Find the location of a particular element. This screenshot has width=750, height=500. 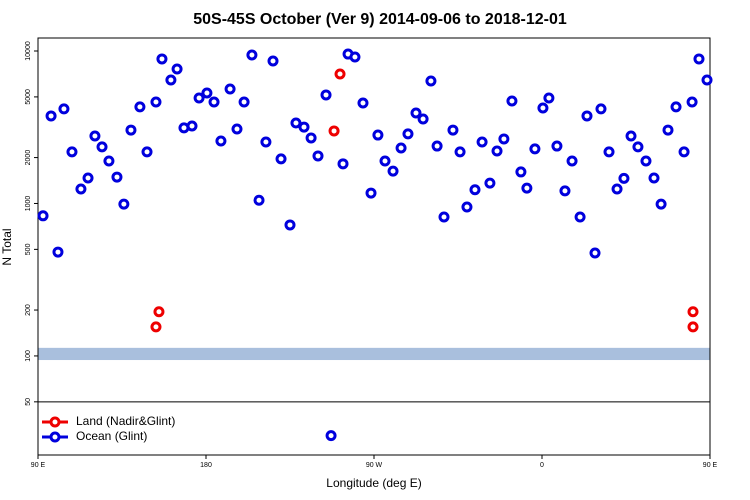

x-tick-label: 0 is located at coordinates (542, 465).